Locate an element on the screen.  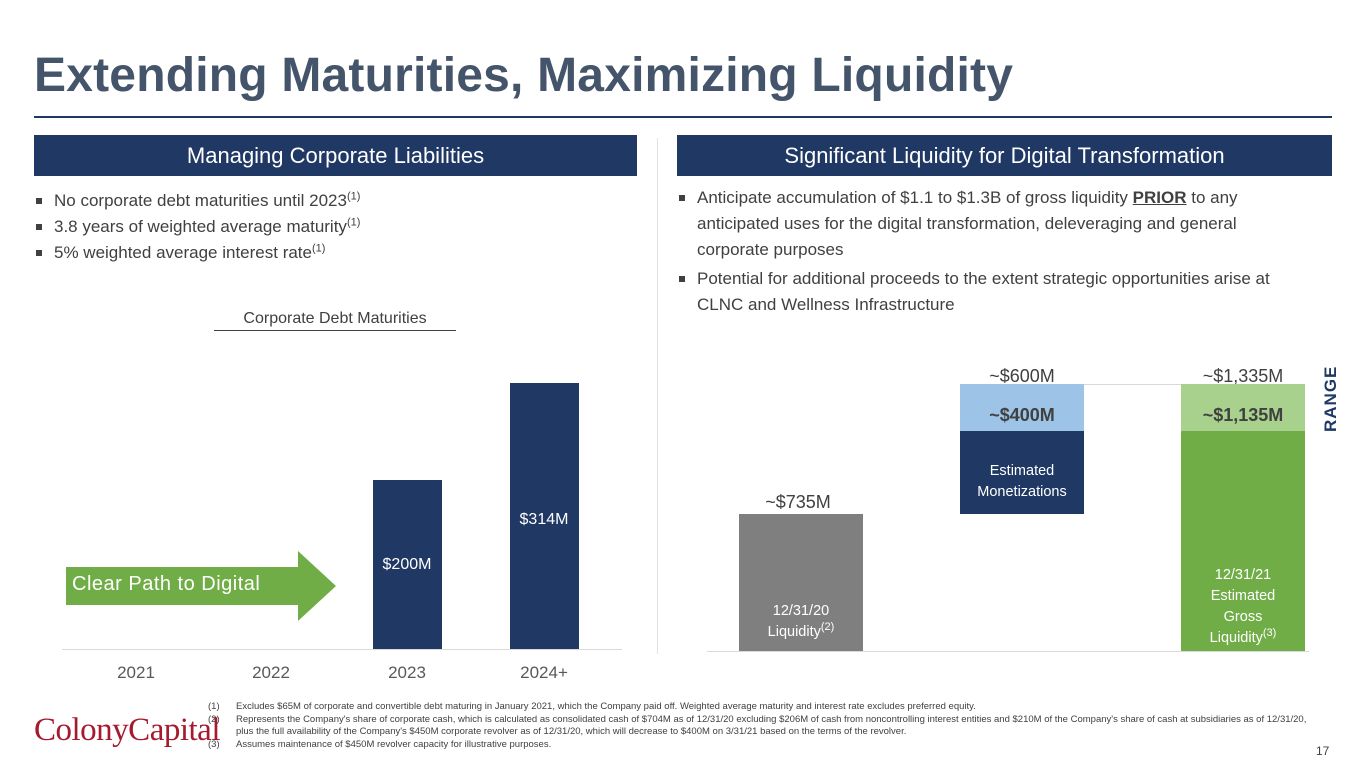
monetizations-low-label: ~$400M is located at coordinates (1022, 415).